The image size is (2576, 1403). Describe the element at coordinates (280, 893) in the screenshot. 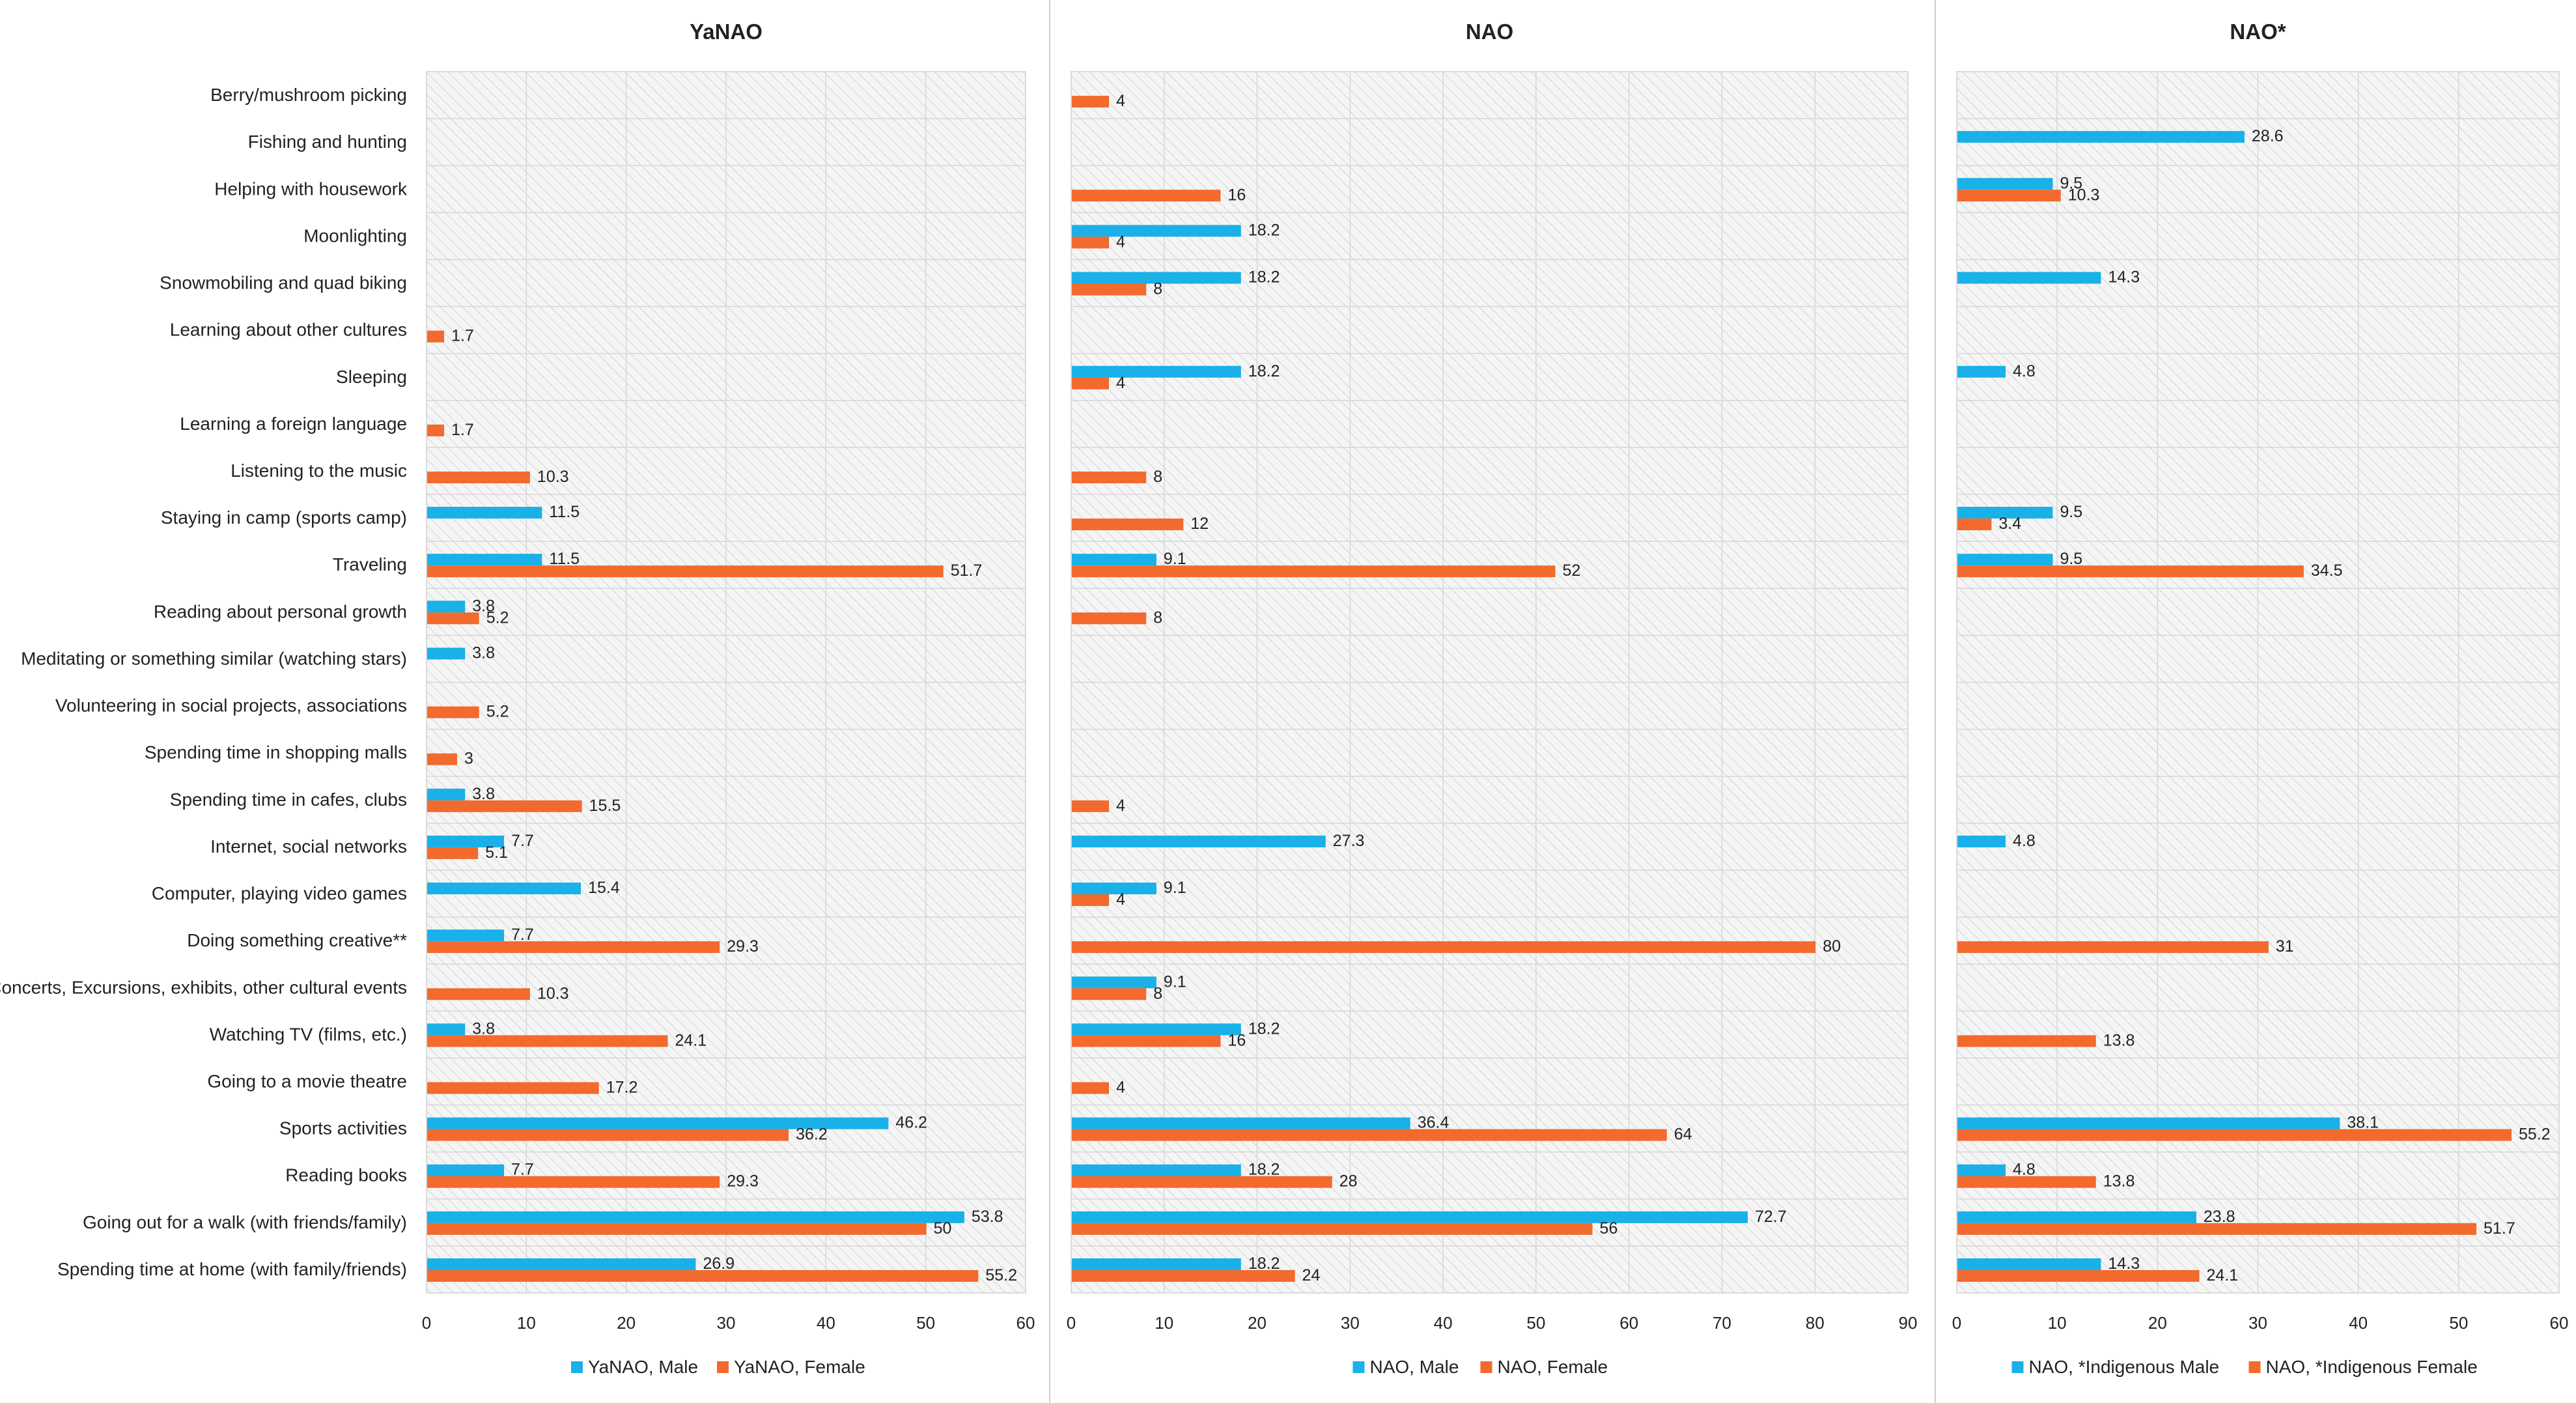

I see `category-label-computer-playing-video-games: Computer, playing video games` at that location.